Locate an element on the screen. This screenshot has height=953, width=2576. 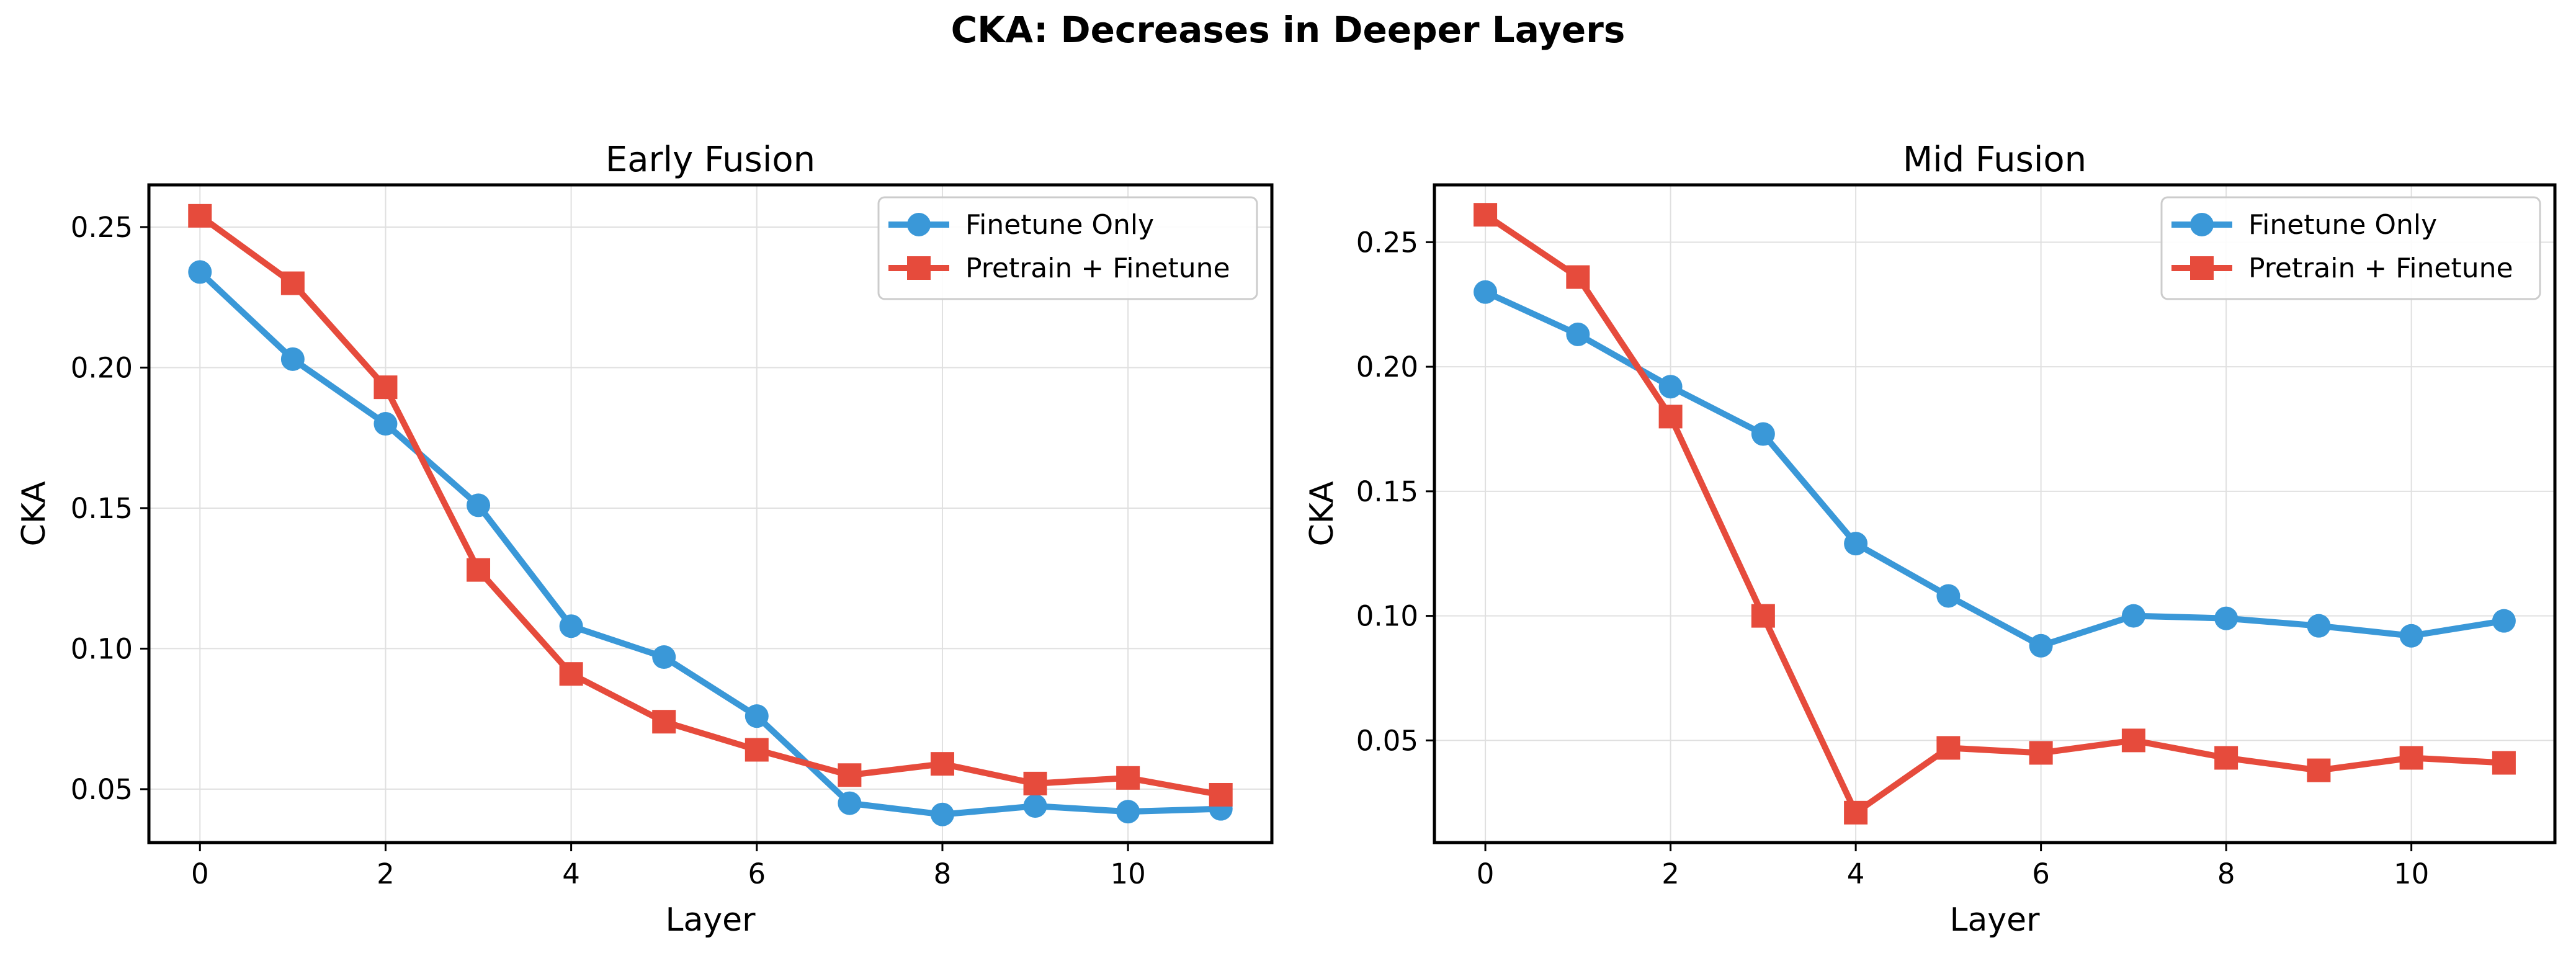
chart-title: Mid Fusion is located at coordinates (1994, 160).